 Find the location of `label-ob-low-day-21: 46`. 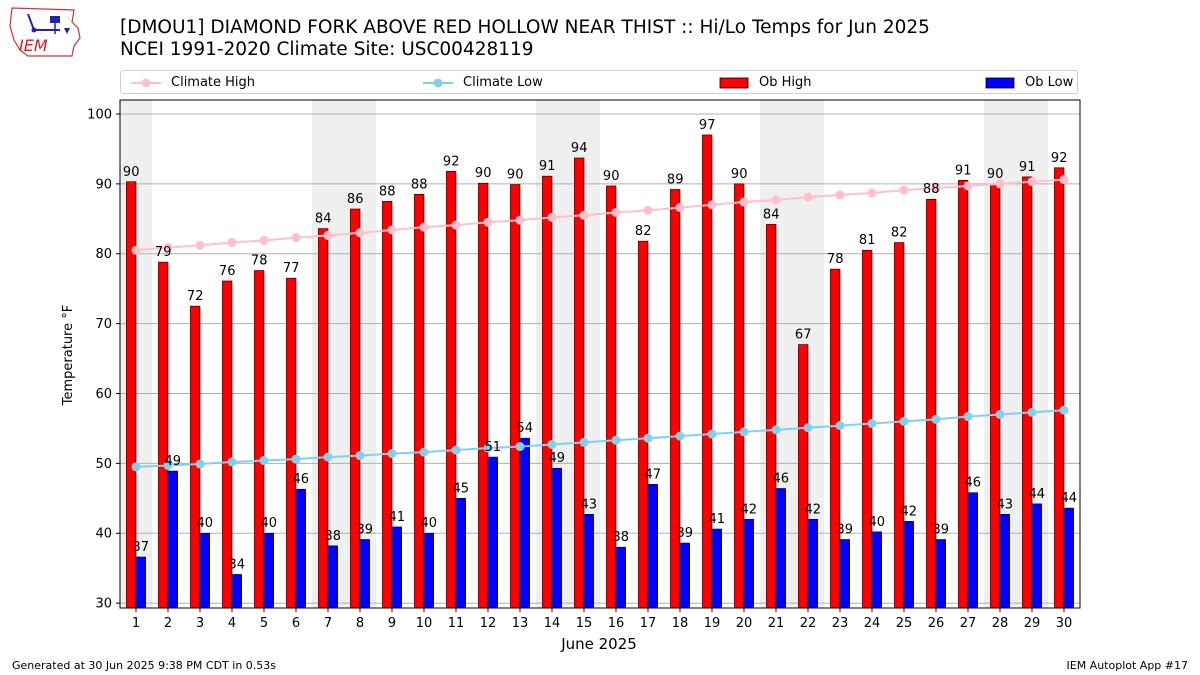

label-ob-low-day-21: 46 is located at coordinates (781, 479).